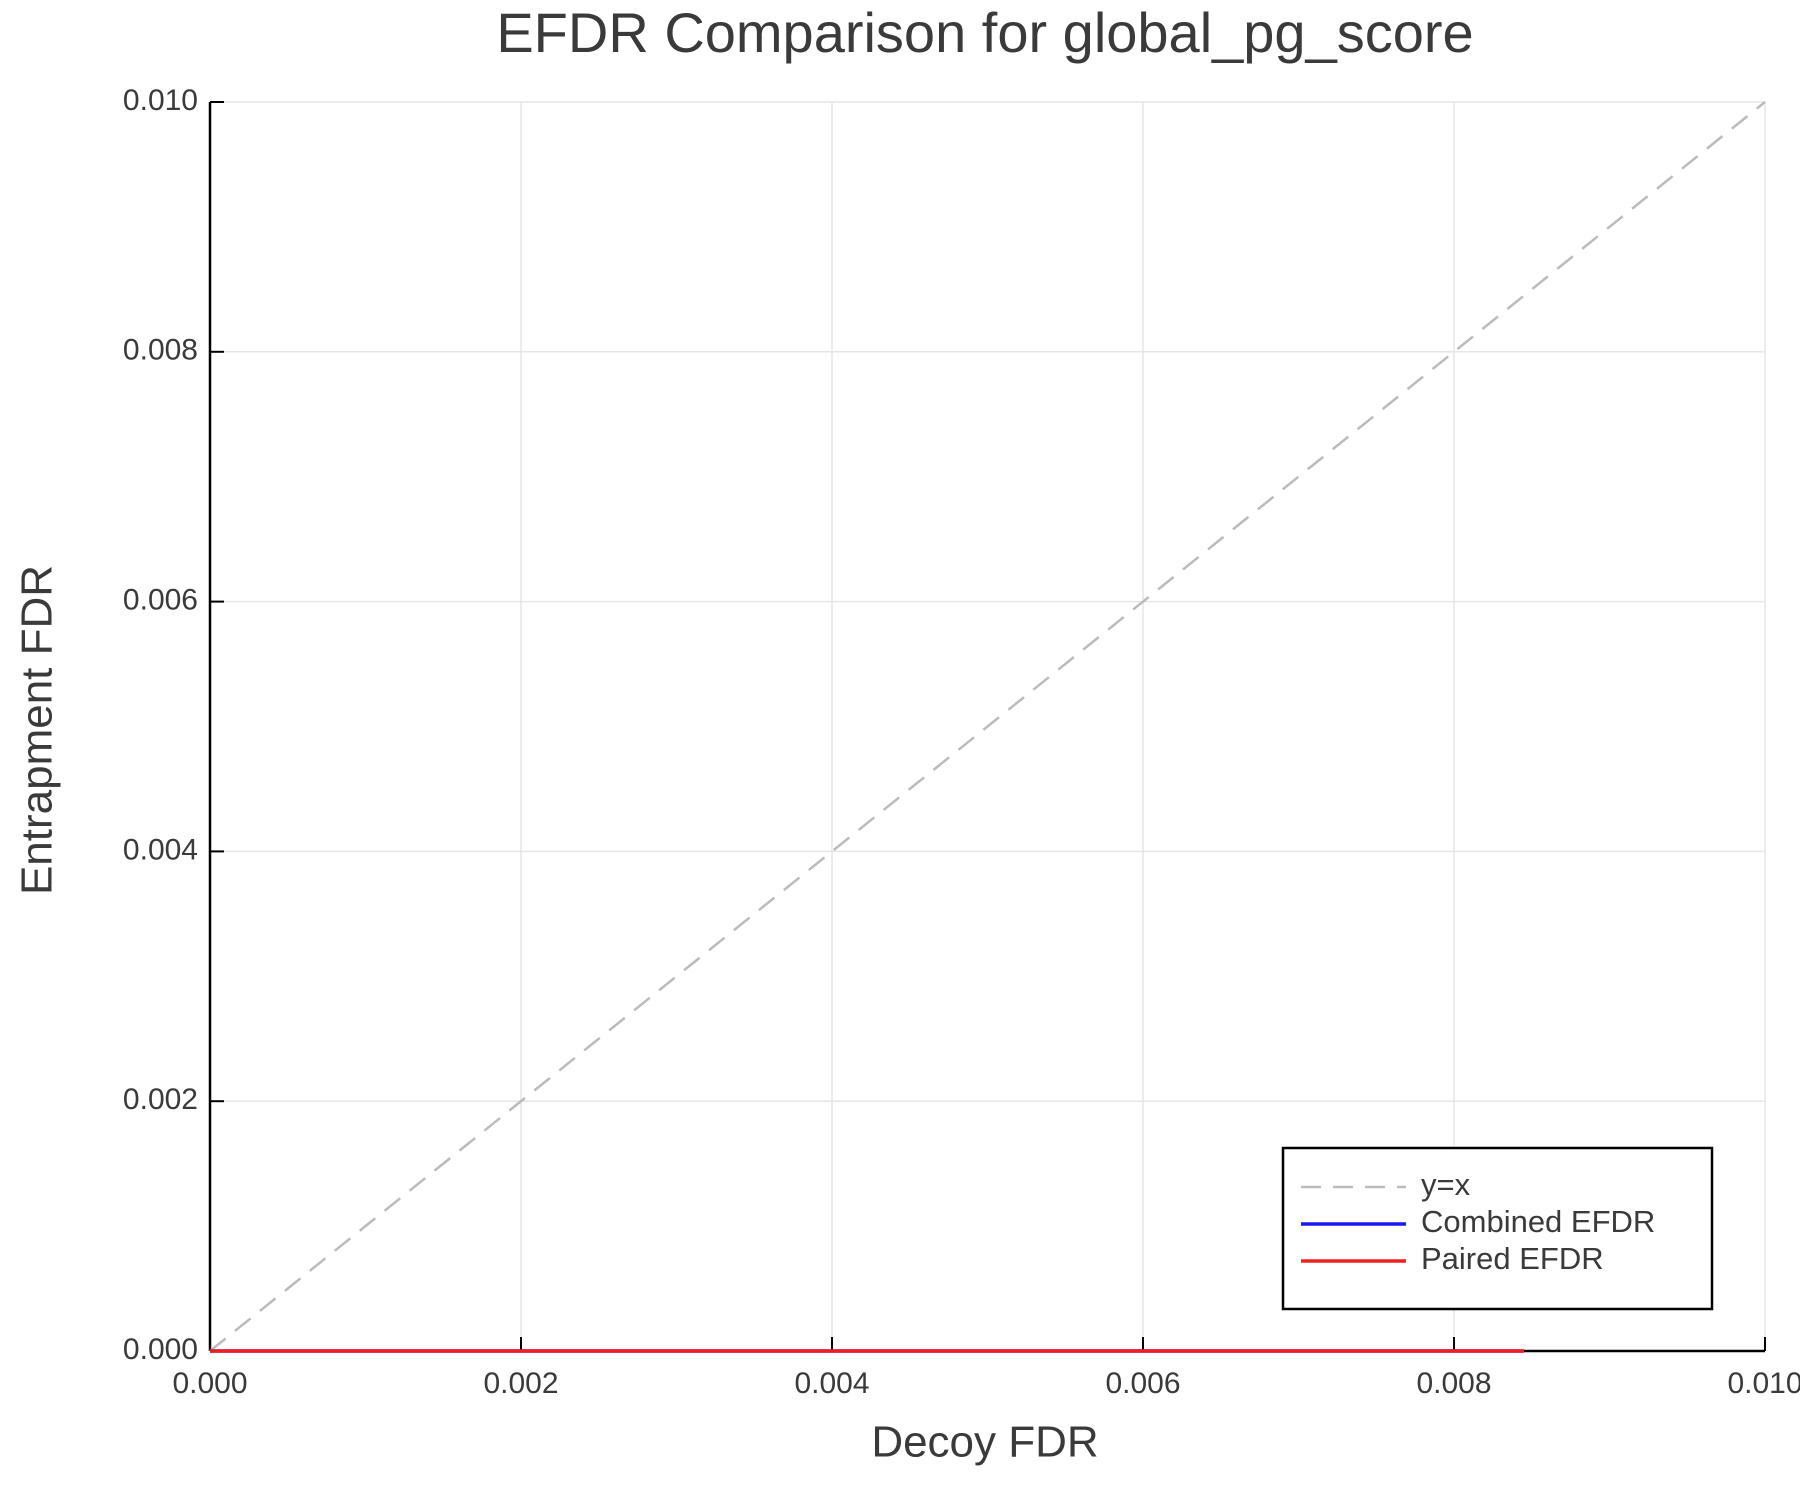 The height and width of the screenshot is (1500, 1800). What do you see at coordinates (1538, 1221) in the screenshot?
I see `legend-label: Combined EFDR` at bounding box center [1538, 1221].